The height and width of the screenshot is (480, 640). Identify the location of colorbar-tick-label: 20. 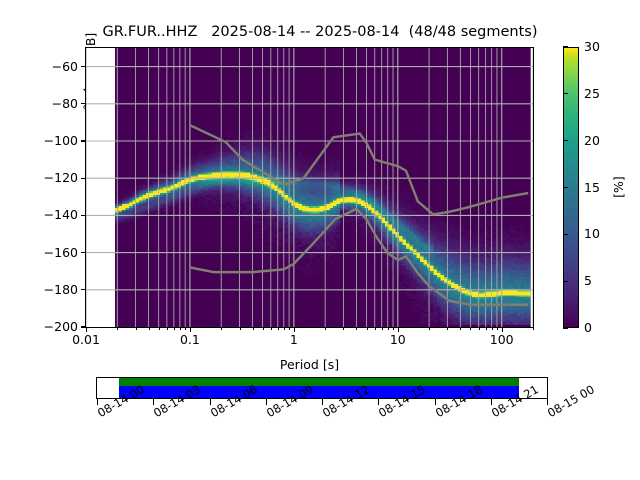
(592, 140).